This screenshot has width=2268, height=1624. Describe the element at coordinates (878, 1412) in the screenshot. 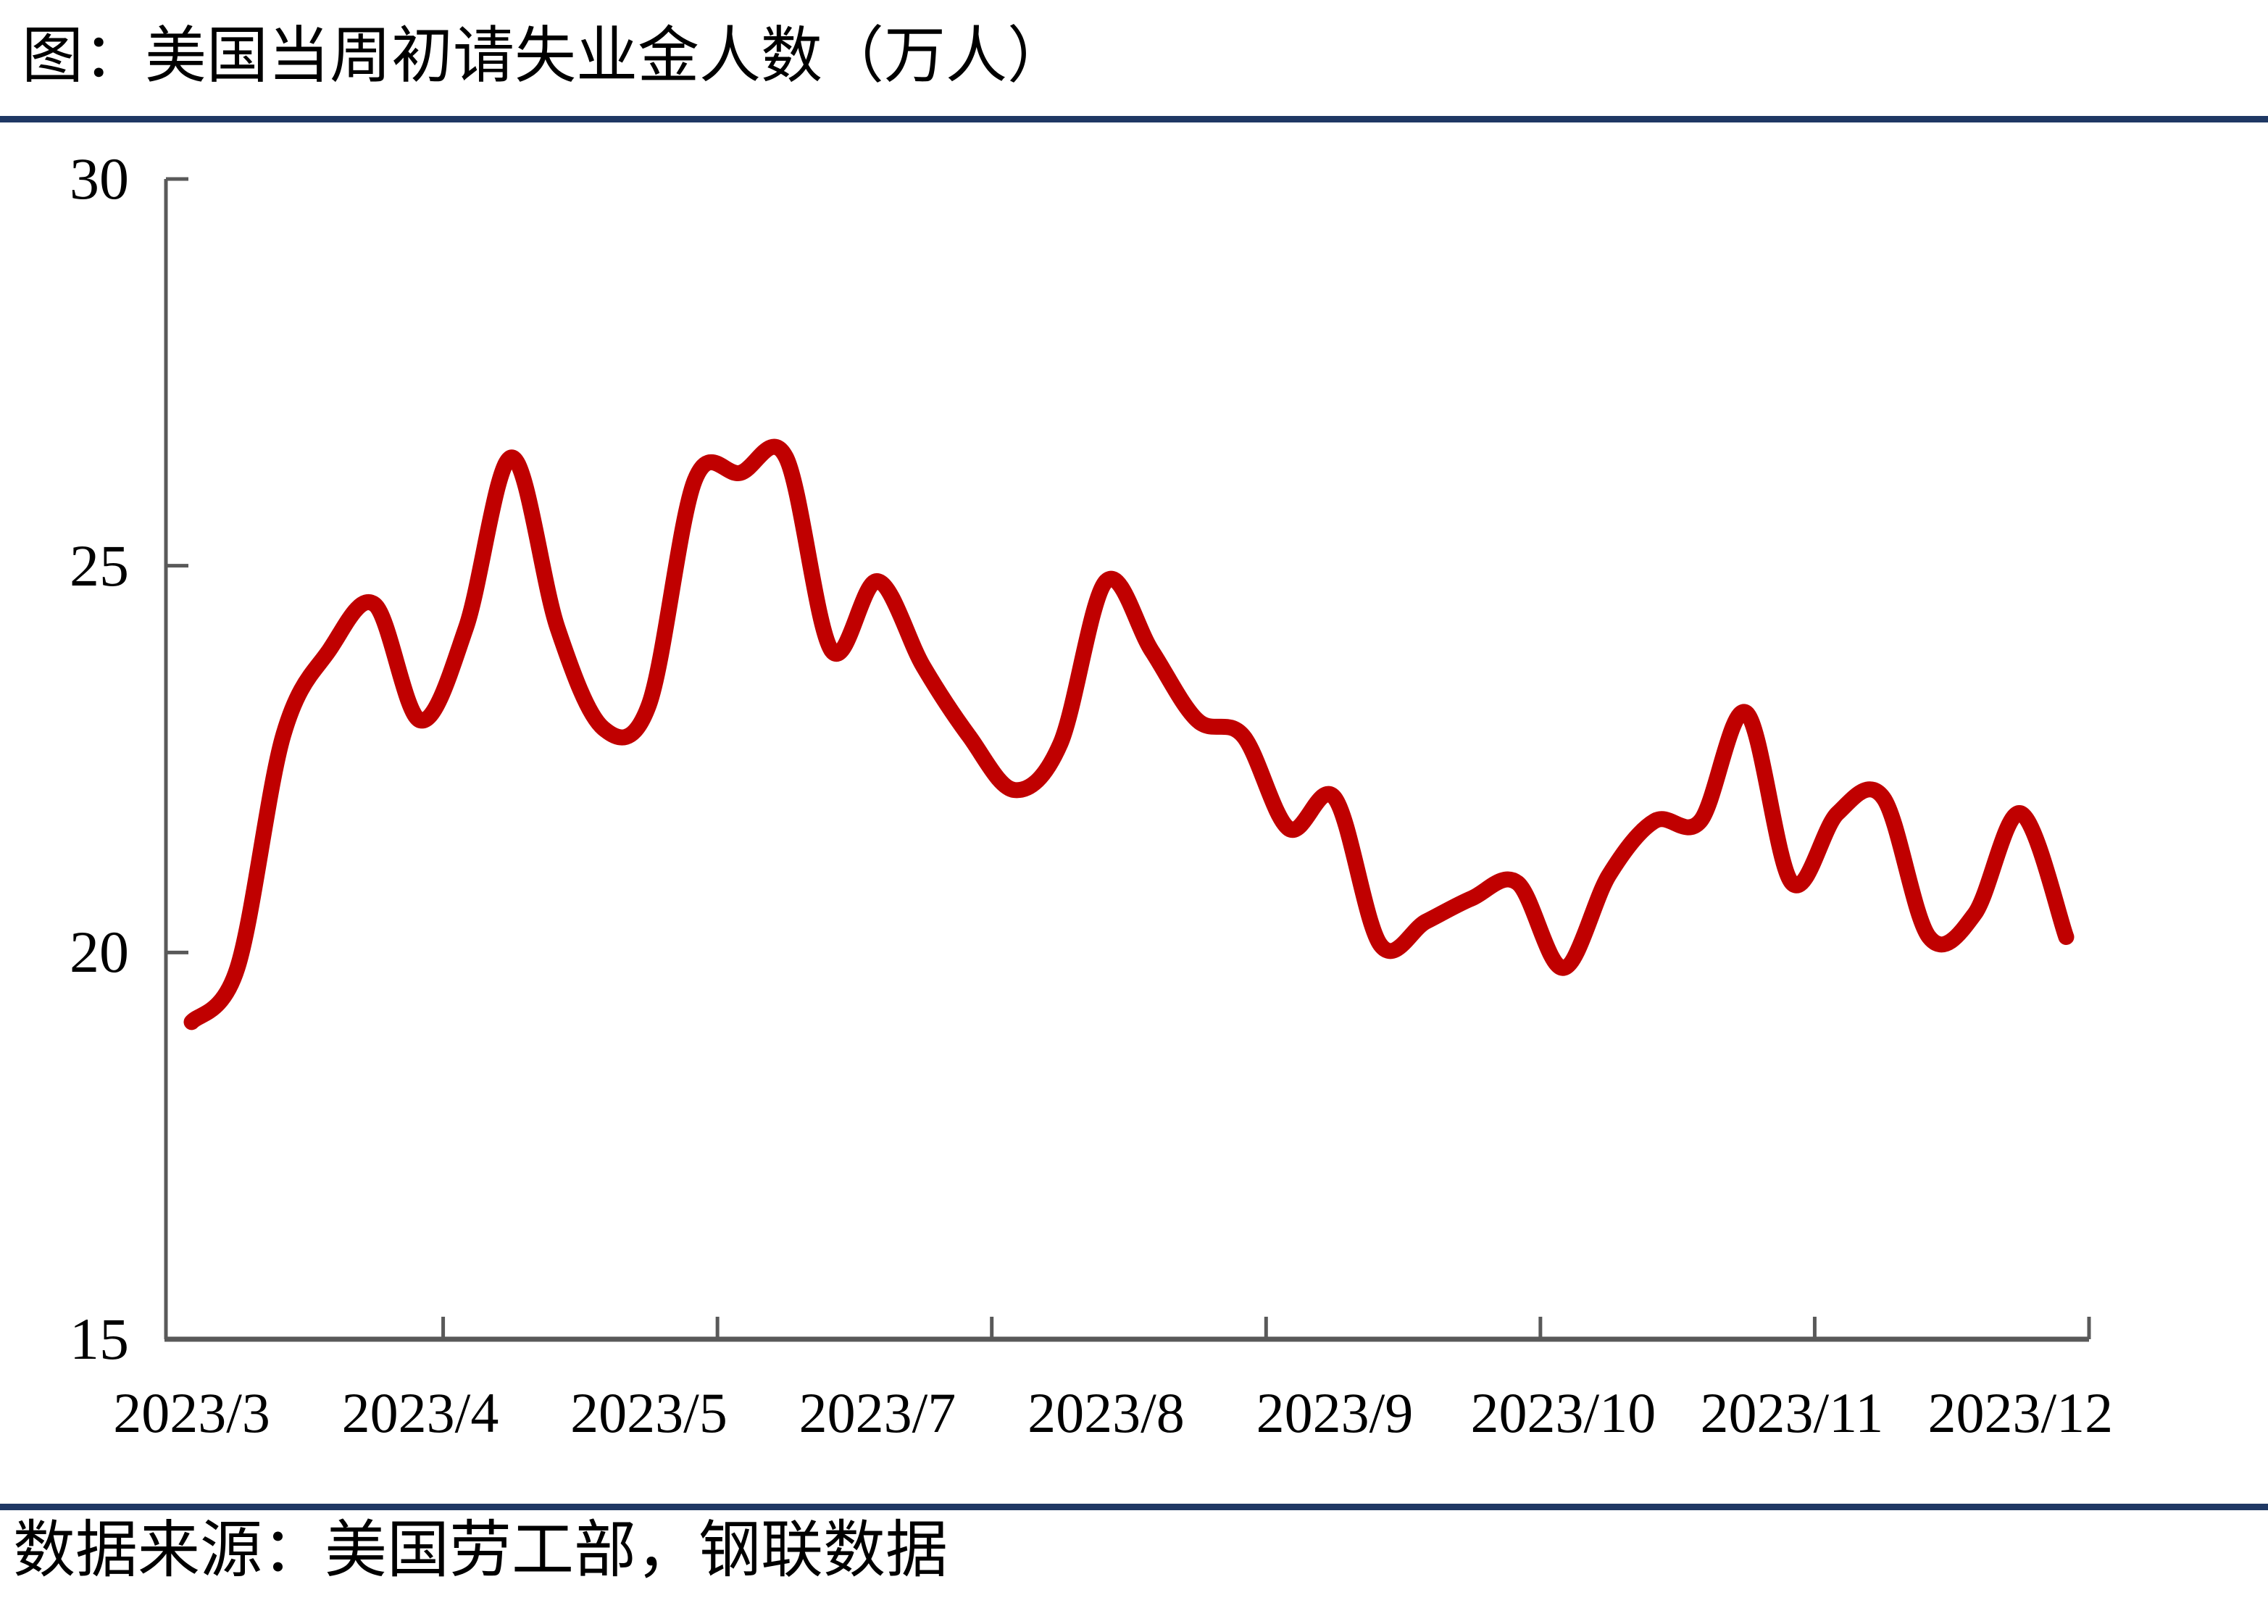

I see `x-axis-label: 2023/7` at that location.